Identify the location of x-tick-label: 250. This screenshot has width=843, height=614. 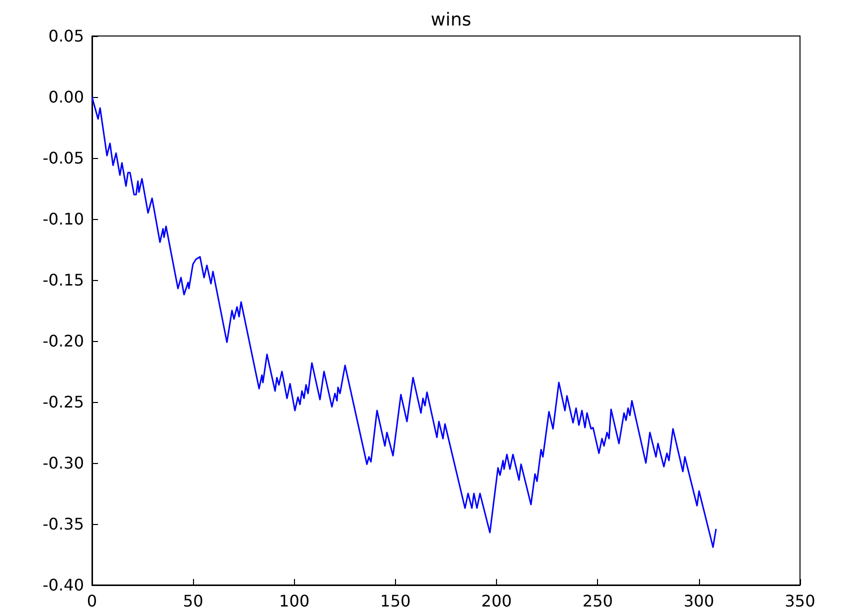
(597, 601).